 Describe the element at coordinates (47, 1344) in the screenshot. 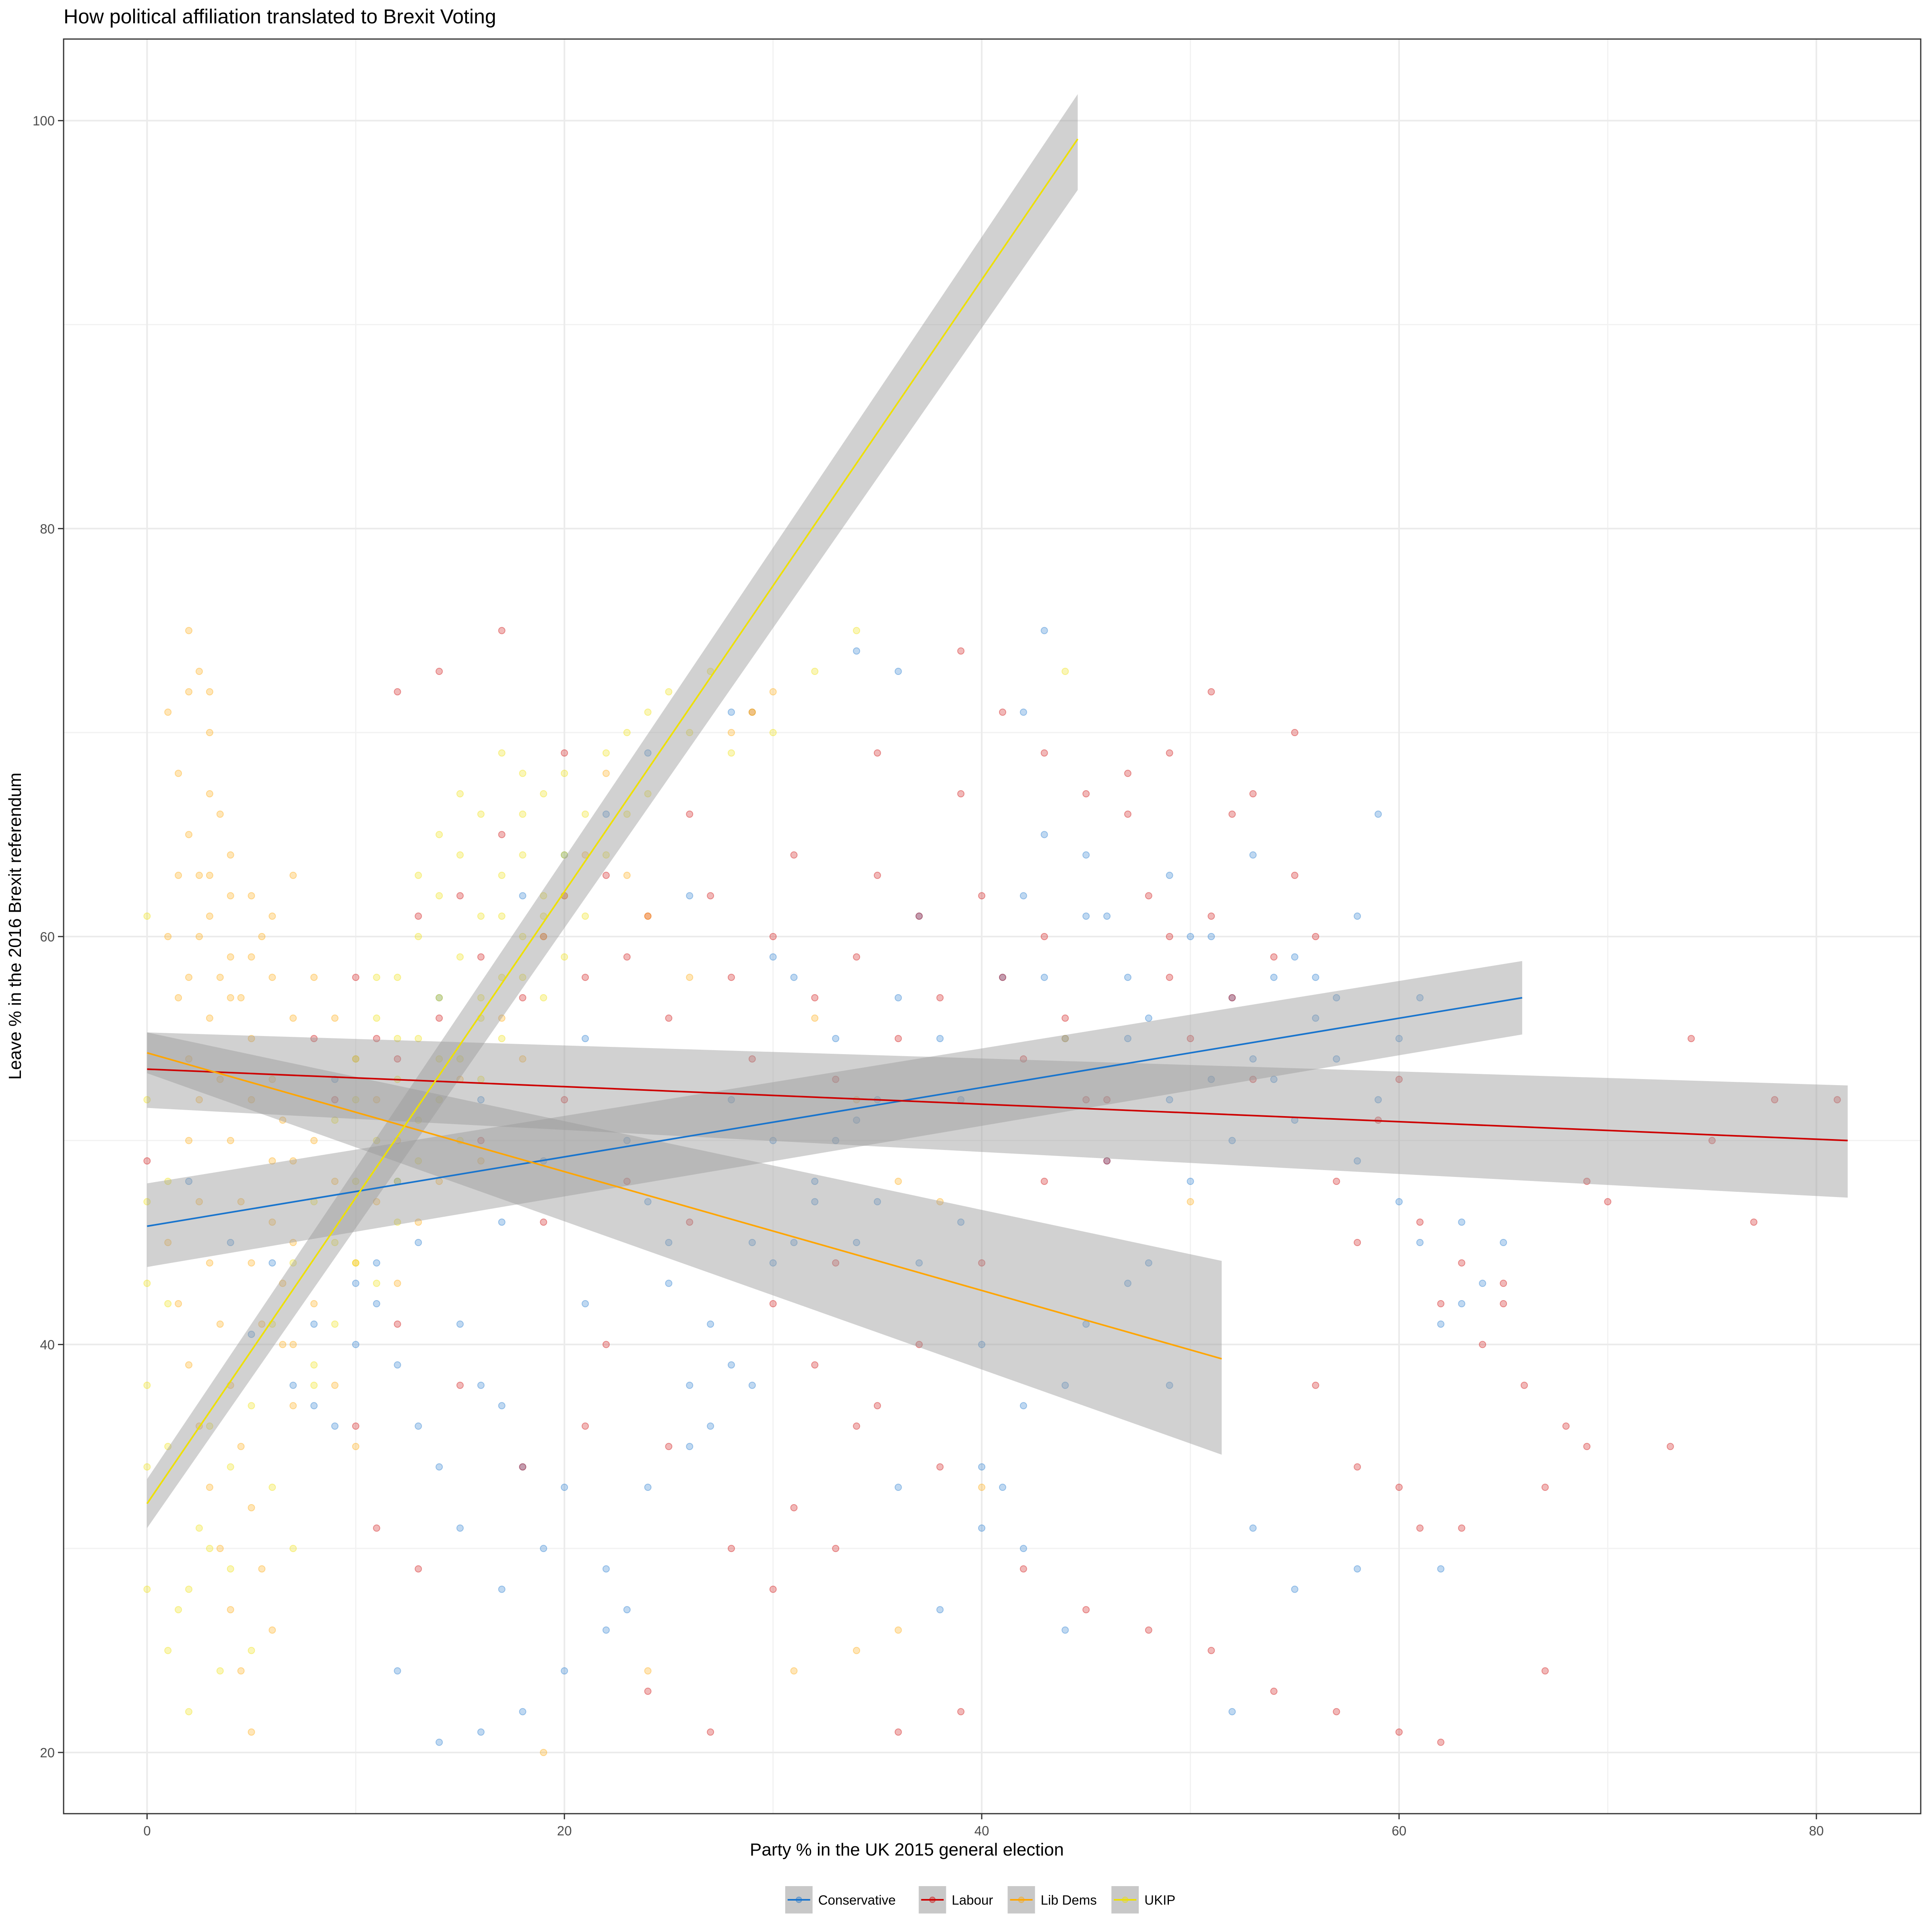

I see `y-tick-label: 40` at that location.